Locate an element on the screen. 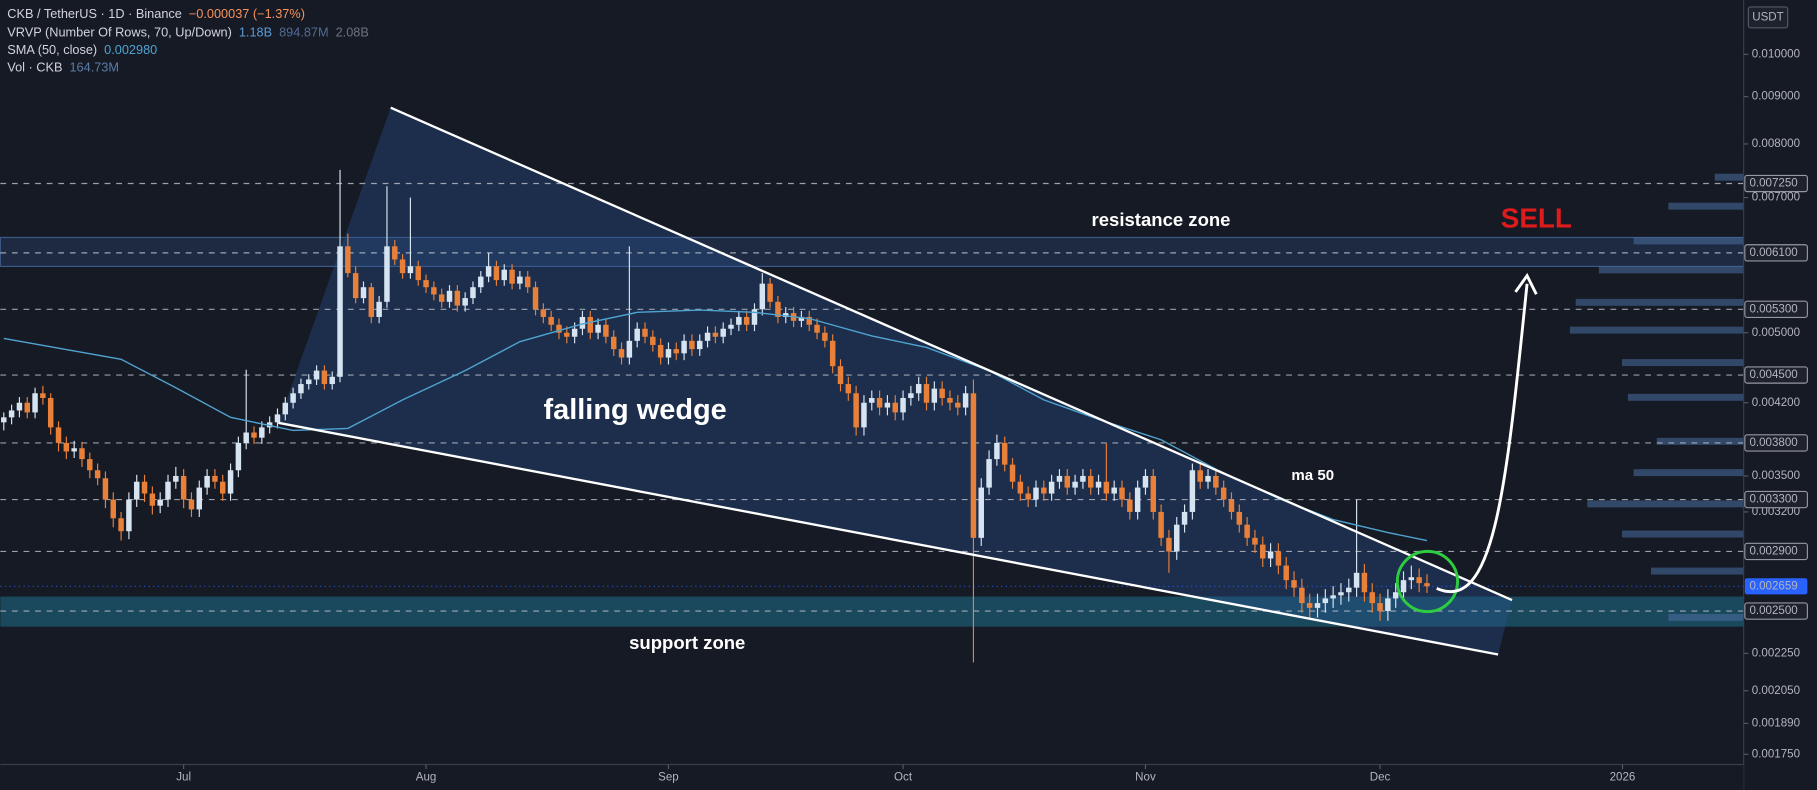 This screenshot has width=1817, height=790. currency: USDT is located at coordinates (1768, 17).